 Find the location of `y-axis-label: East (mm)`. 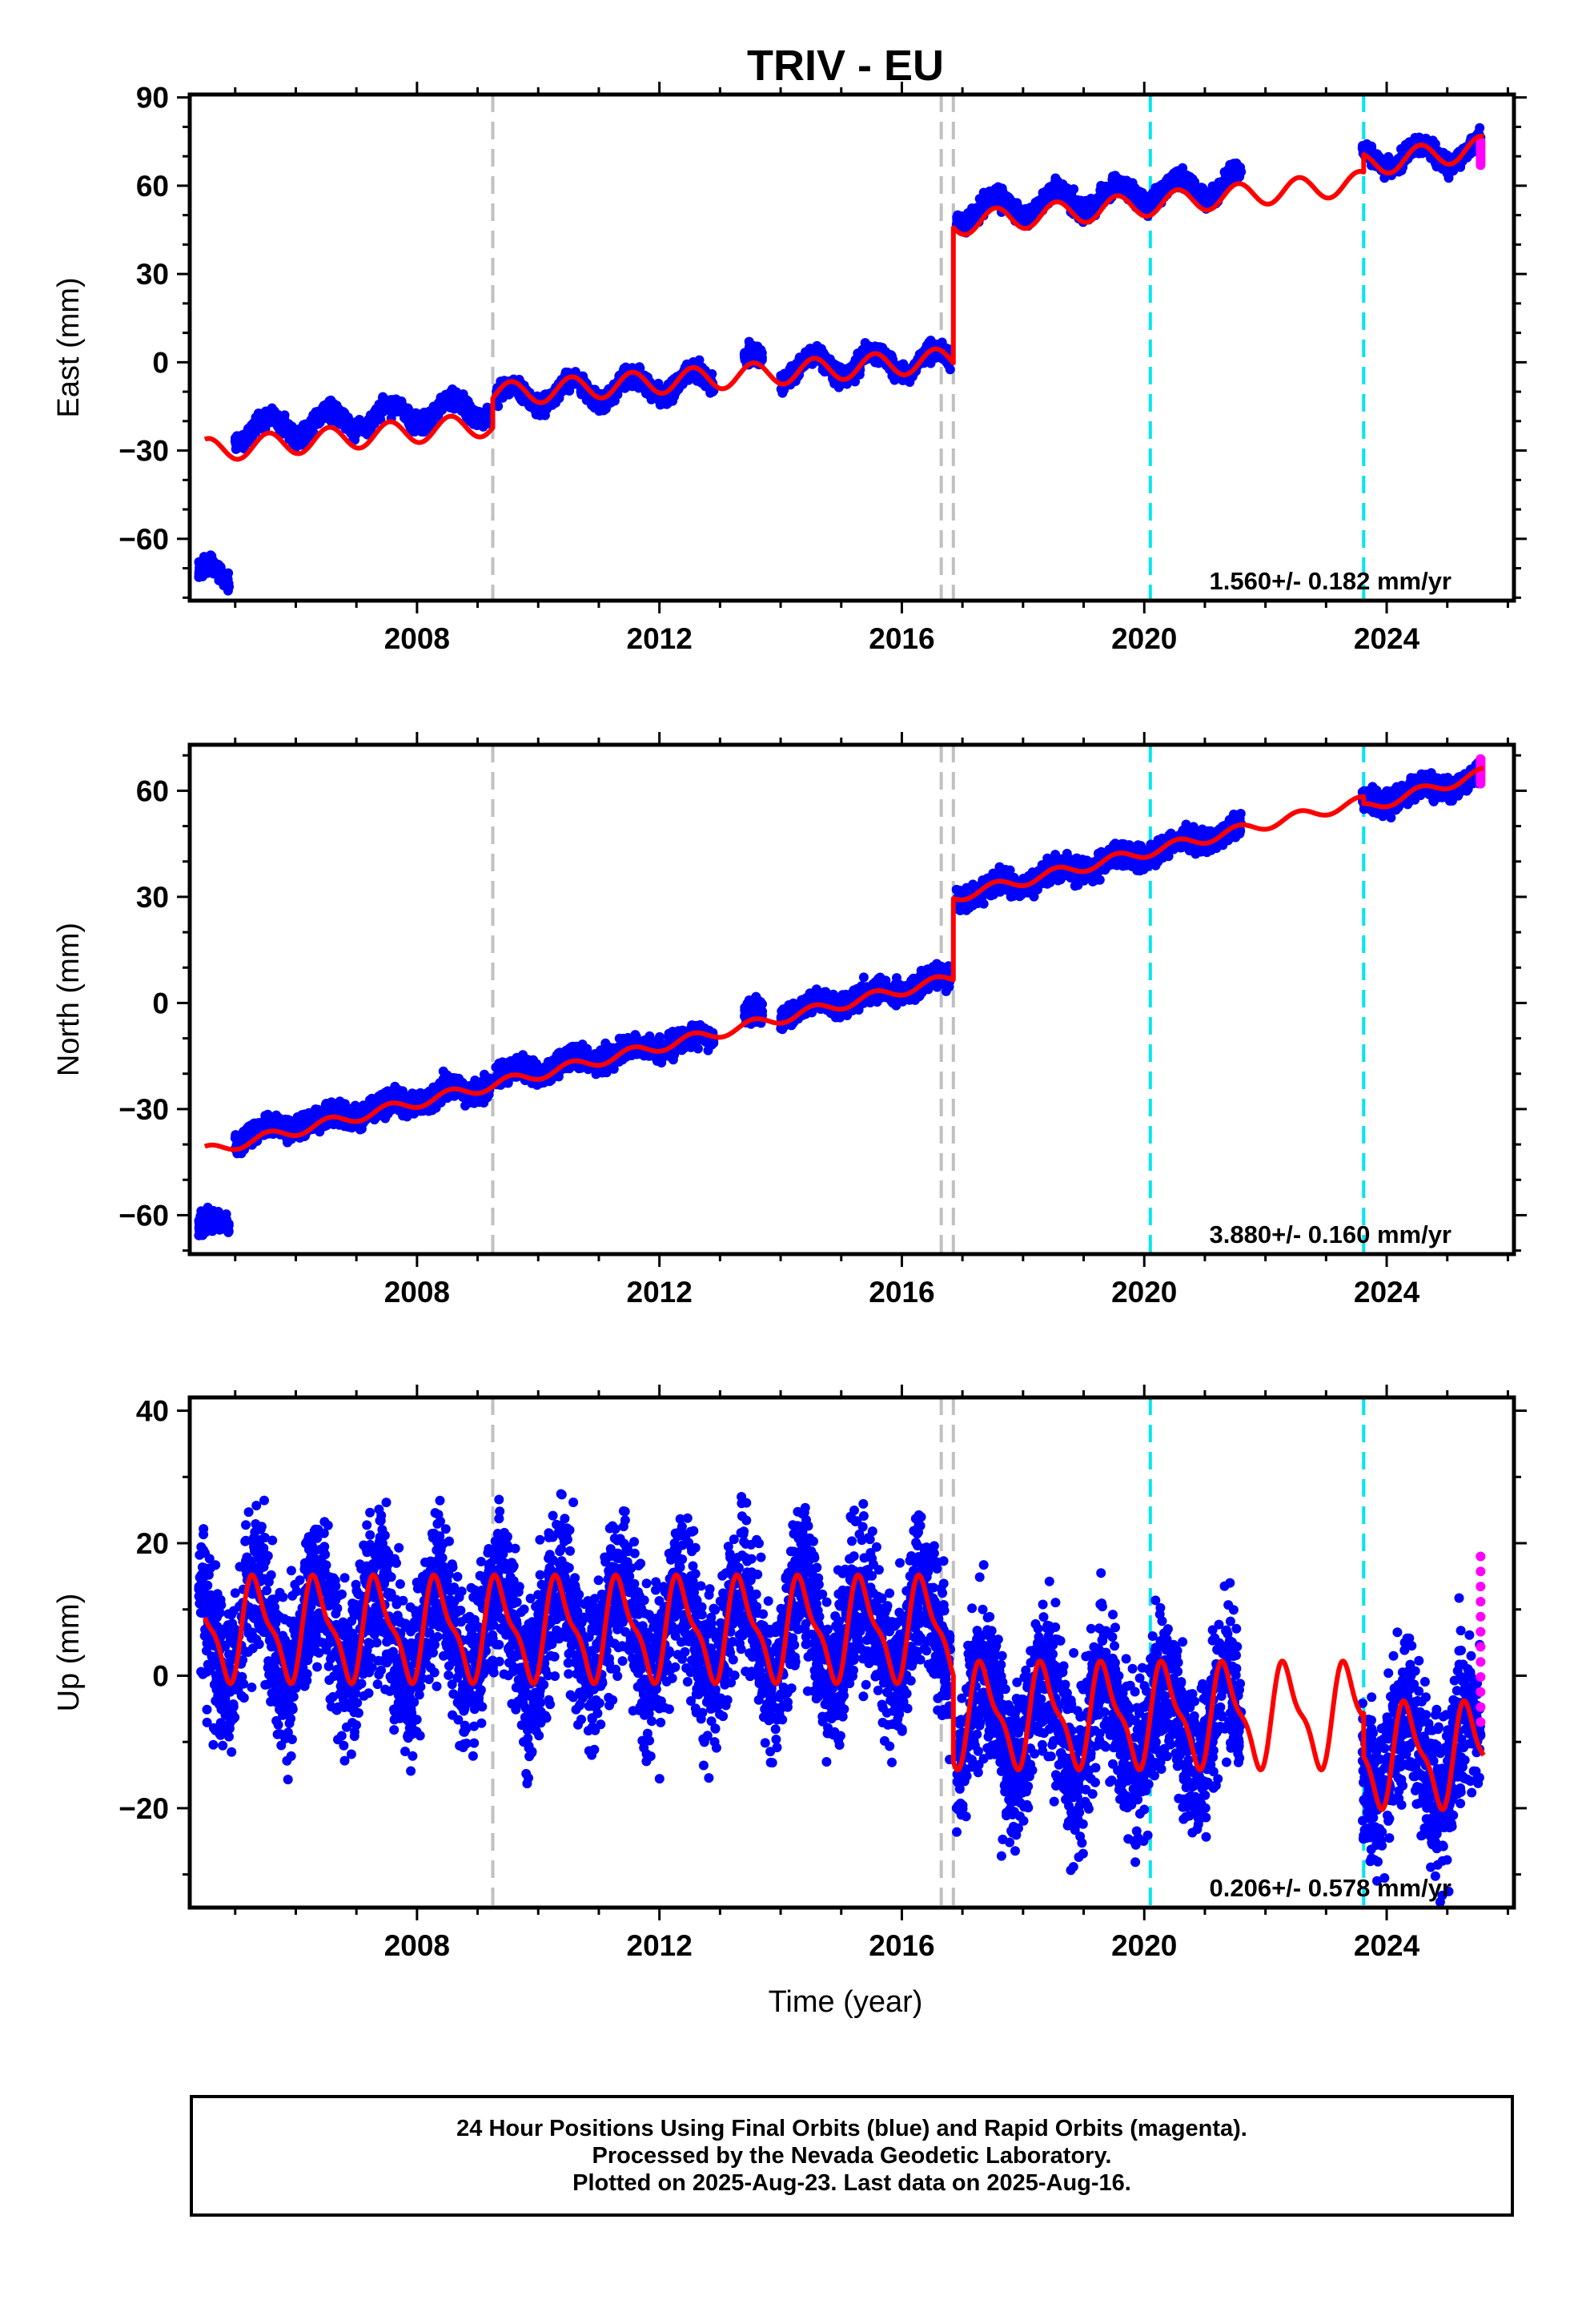

y-axis-label: East (mm) is located at coordinates (69, 347).